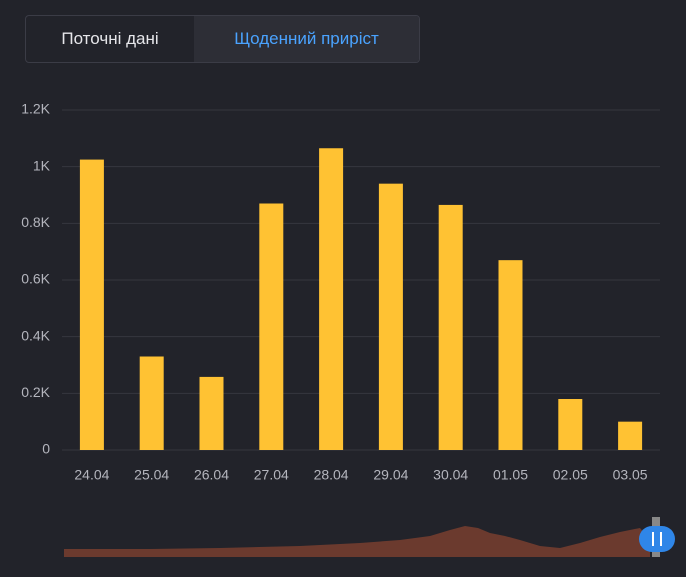  I want to click on tab: Поточні дані, so click(110, 38).